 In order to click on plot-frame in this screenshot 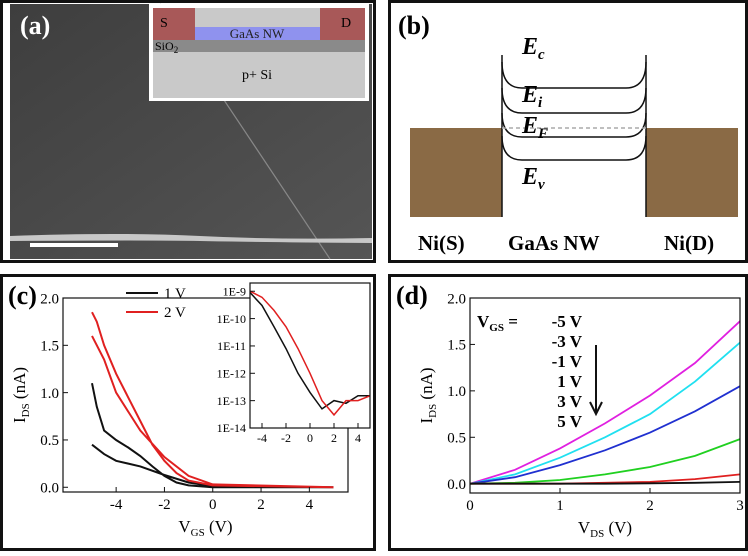, I will do `click(605, 395)`.